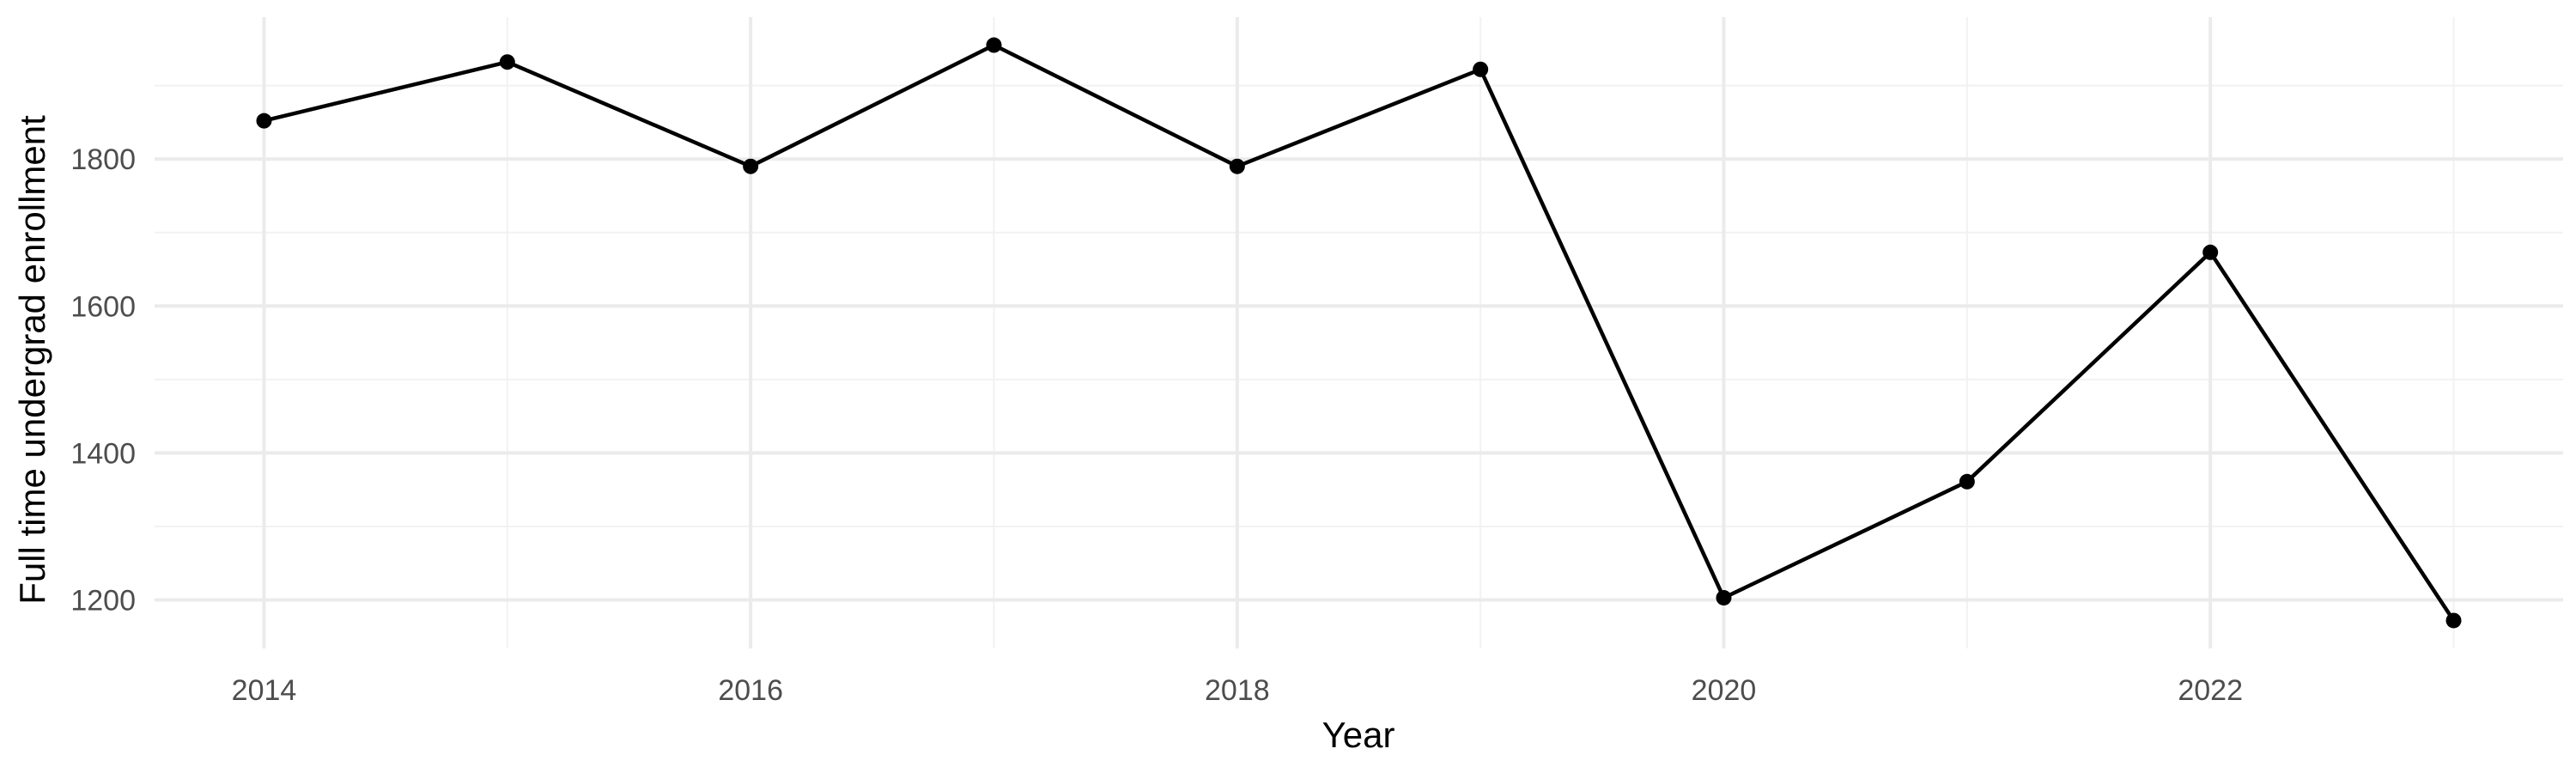 This screenshot has width=2576, height=773. I want to click on y-tick-label: 1600, so click(103, 306).